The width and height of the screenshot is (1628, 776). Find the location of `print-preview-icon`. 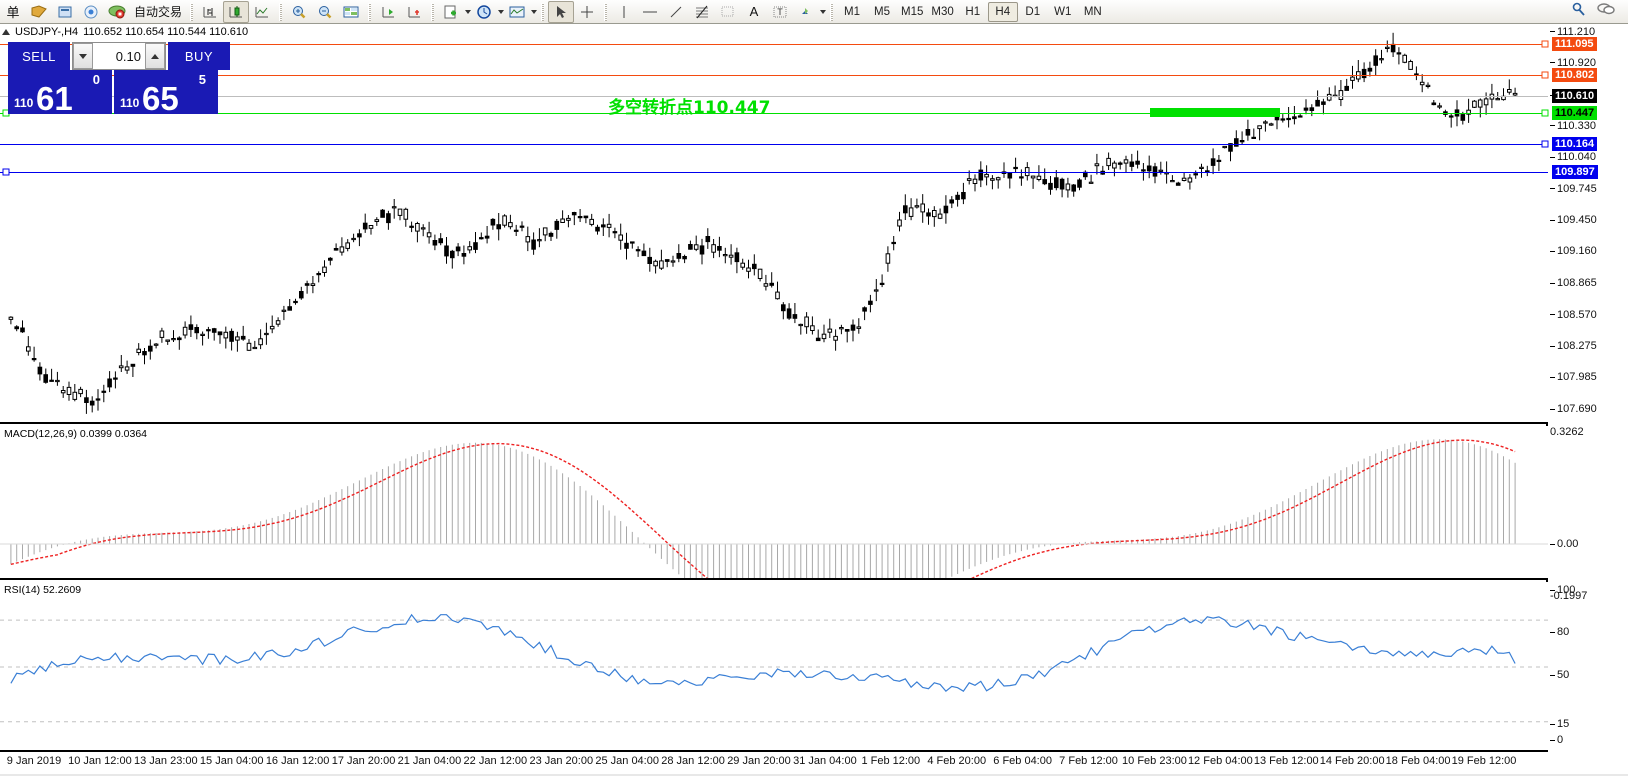

print-preview-icon is located at coordinates (65, 12).